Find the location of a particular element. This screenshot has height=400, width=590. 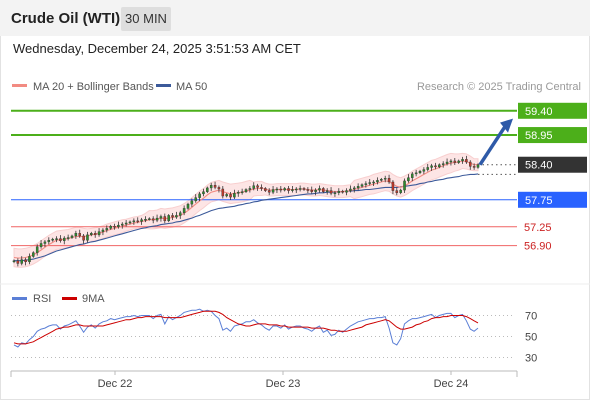

rsi-legend-swatch is located at coordinates (19, 298).